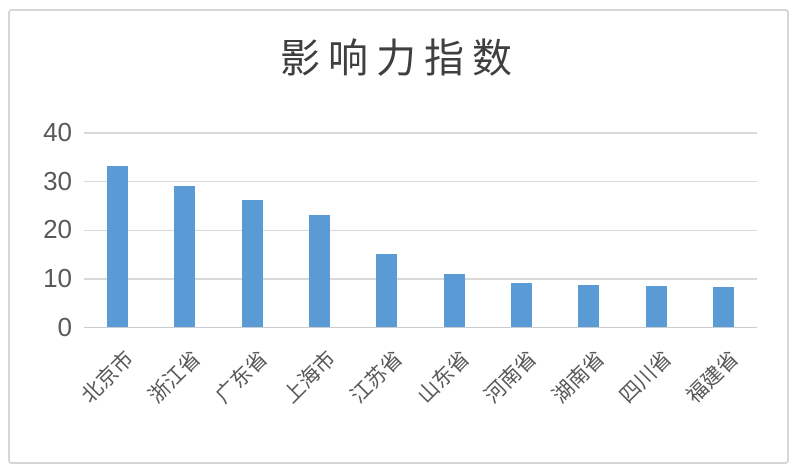 This screenshot has width=800, height=473. Describe the element at coordinates (521, 305) in the screenshot. I see `bar-河南省` at that location.